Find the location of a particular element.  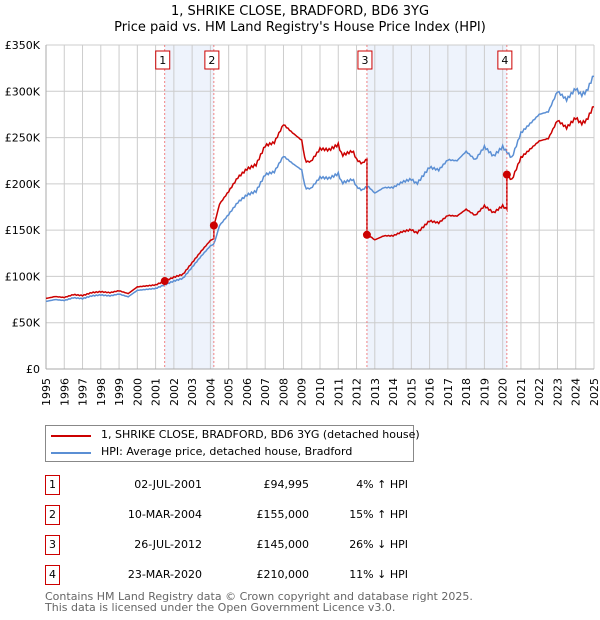

sale-date: 23-MAR-2020 is located at coordinates (164, 574).